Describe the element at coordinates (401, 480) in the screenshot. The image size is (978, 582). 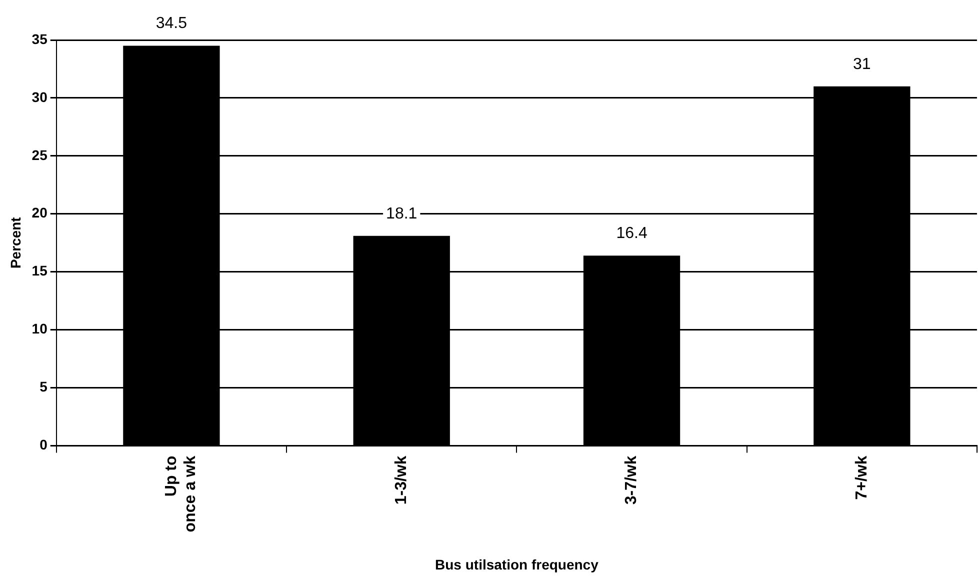
I see `x-tick-label: 1-3/wk` at that location.